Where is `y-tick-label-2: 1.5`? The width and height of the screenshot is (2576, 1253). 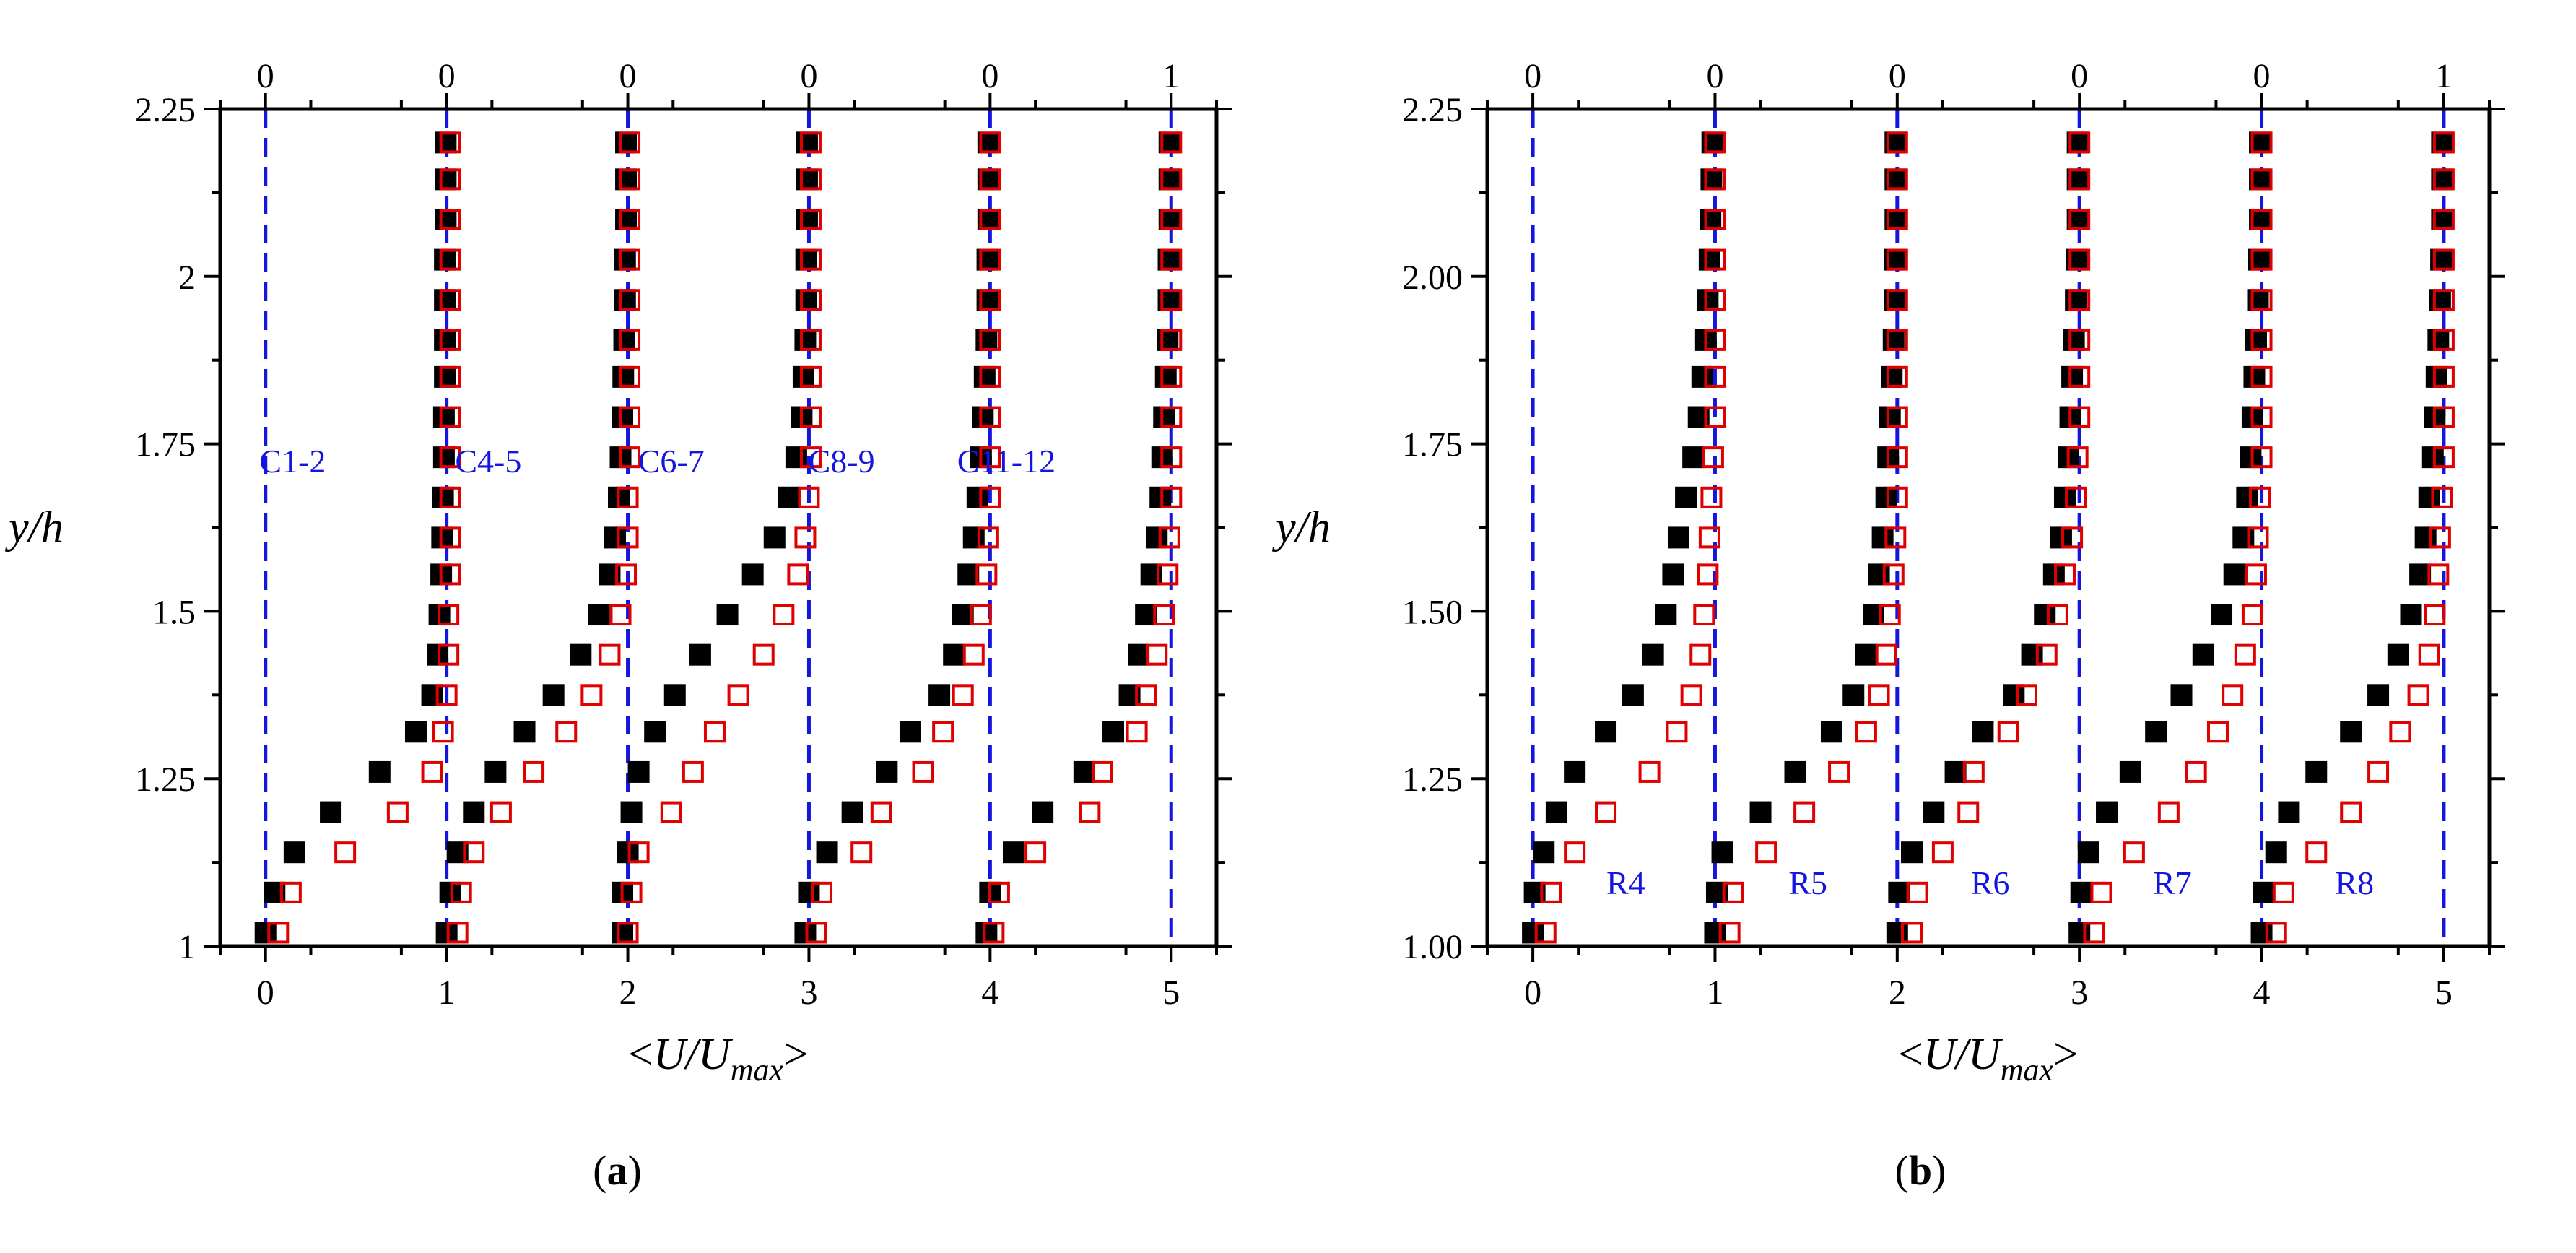
y-tick-label-2: 1.5 is located at coordinates (174, 612).